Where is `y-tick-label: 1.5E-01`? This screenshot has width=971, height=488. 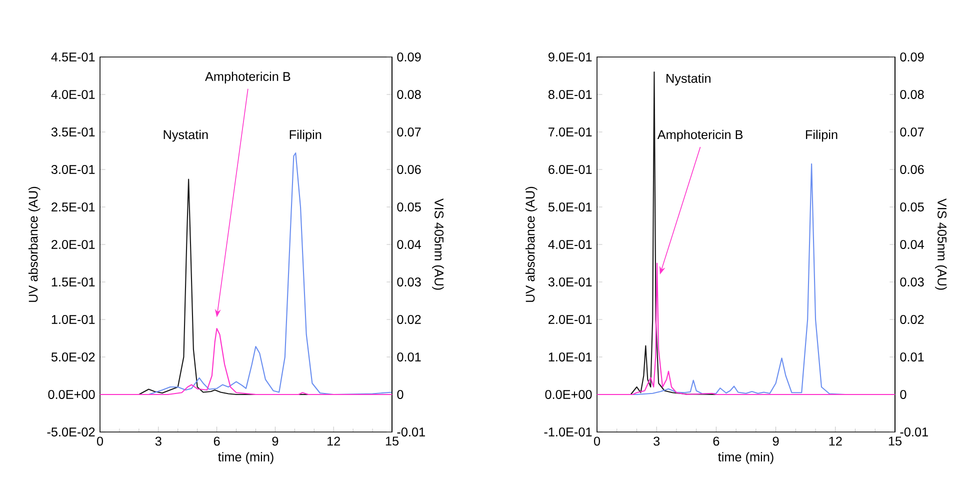
y-tick-label: 1.5E-01 is located at coordinates (73, 282).